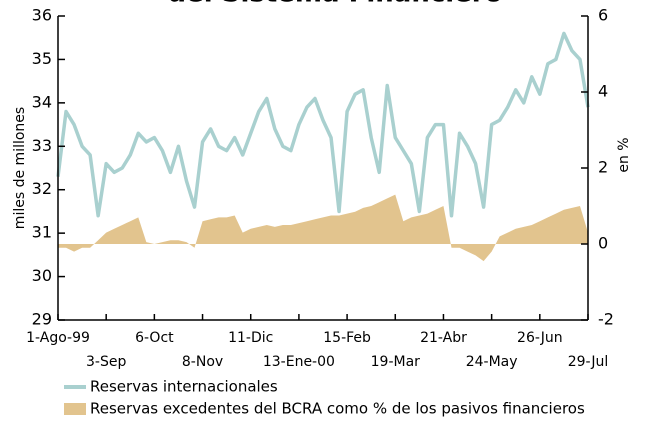 This screenshot has height=423, width=645. What do you see at coordinates (154, 338) in the screenshot?
I see `x-tick-label: 6-Oct` at bounding box center [154, 338].